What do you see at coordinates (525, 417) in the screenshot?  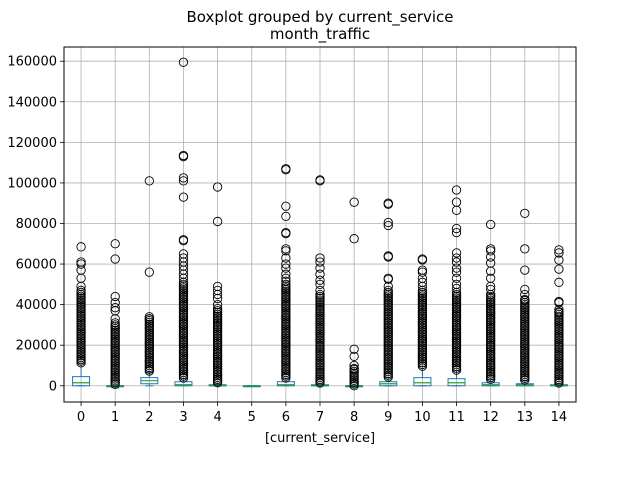 I see `x-tick-label: 13` at bounding box center [525, 417].